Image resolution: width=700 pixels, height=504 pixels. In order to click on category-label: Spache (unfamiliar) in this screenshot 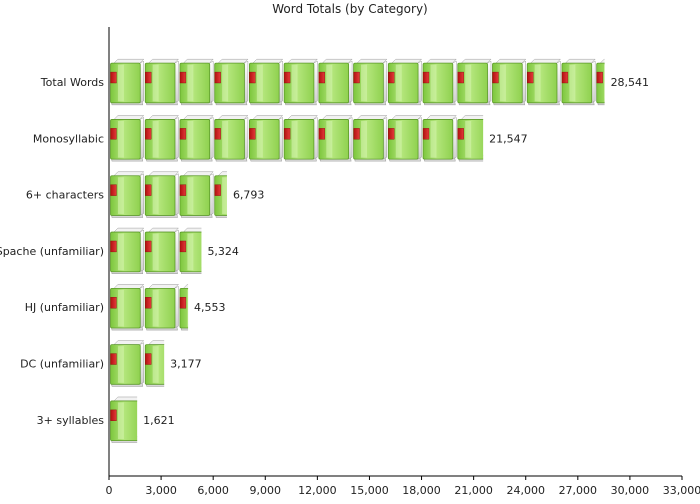, I will do `click(52, 251)`.